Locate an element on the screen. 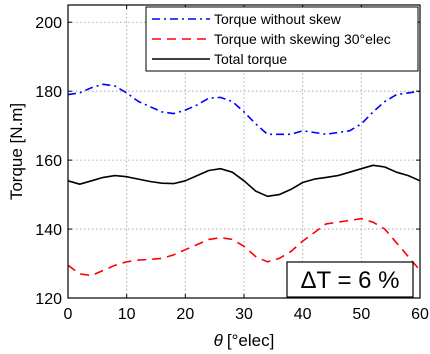 This screenshot has height=354, width=430. y-tick-label: 160 is located at coordinates (48, 161).